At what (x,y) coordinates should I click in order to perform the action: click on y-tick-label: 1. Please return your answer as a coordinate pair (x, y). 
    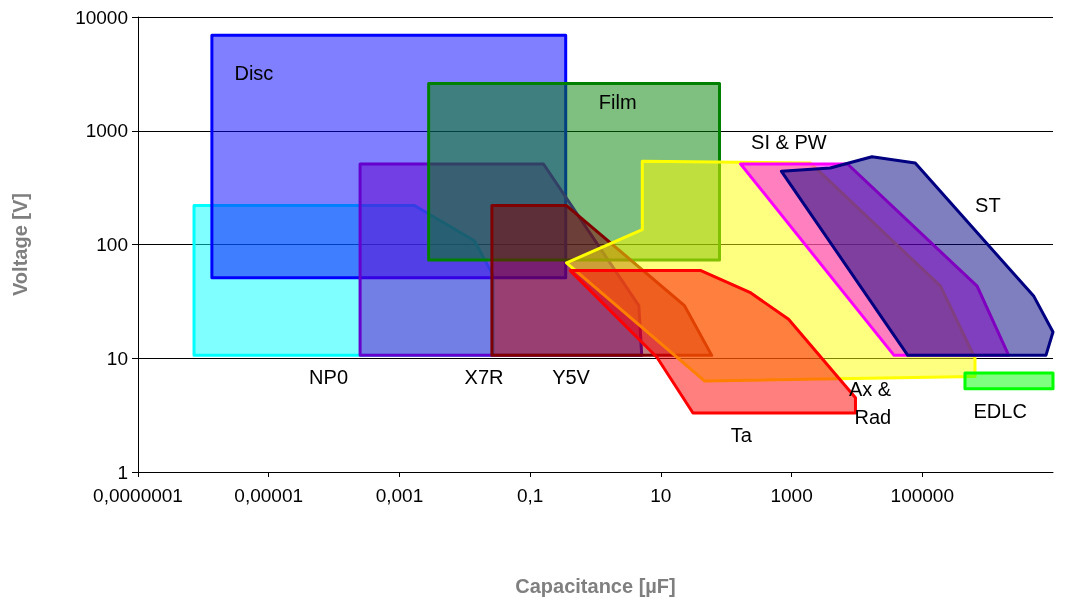
    Looking at the image, I should click on (122, 472).